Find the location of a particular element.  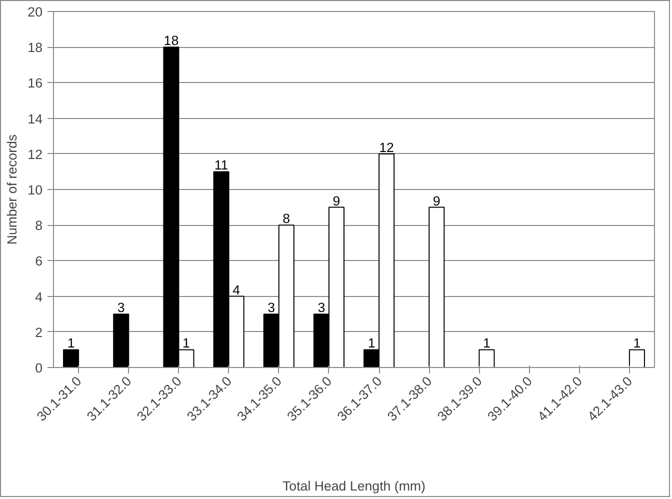

data-label: 8 is located at coordinates (286, 218).